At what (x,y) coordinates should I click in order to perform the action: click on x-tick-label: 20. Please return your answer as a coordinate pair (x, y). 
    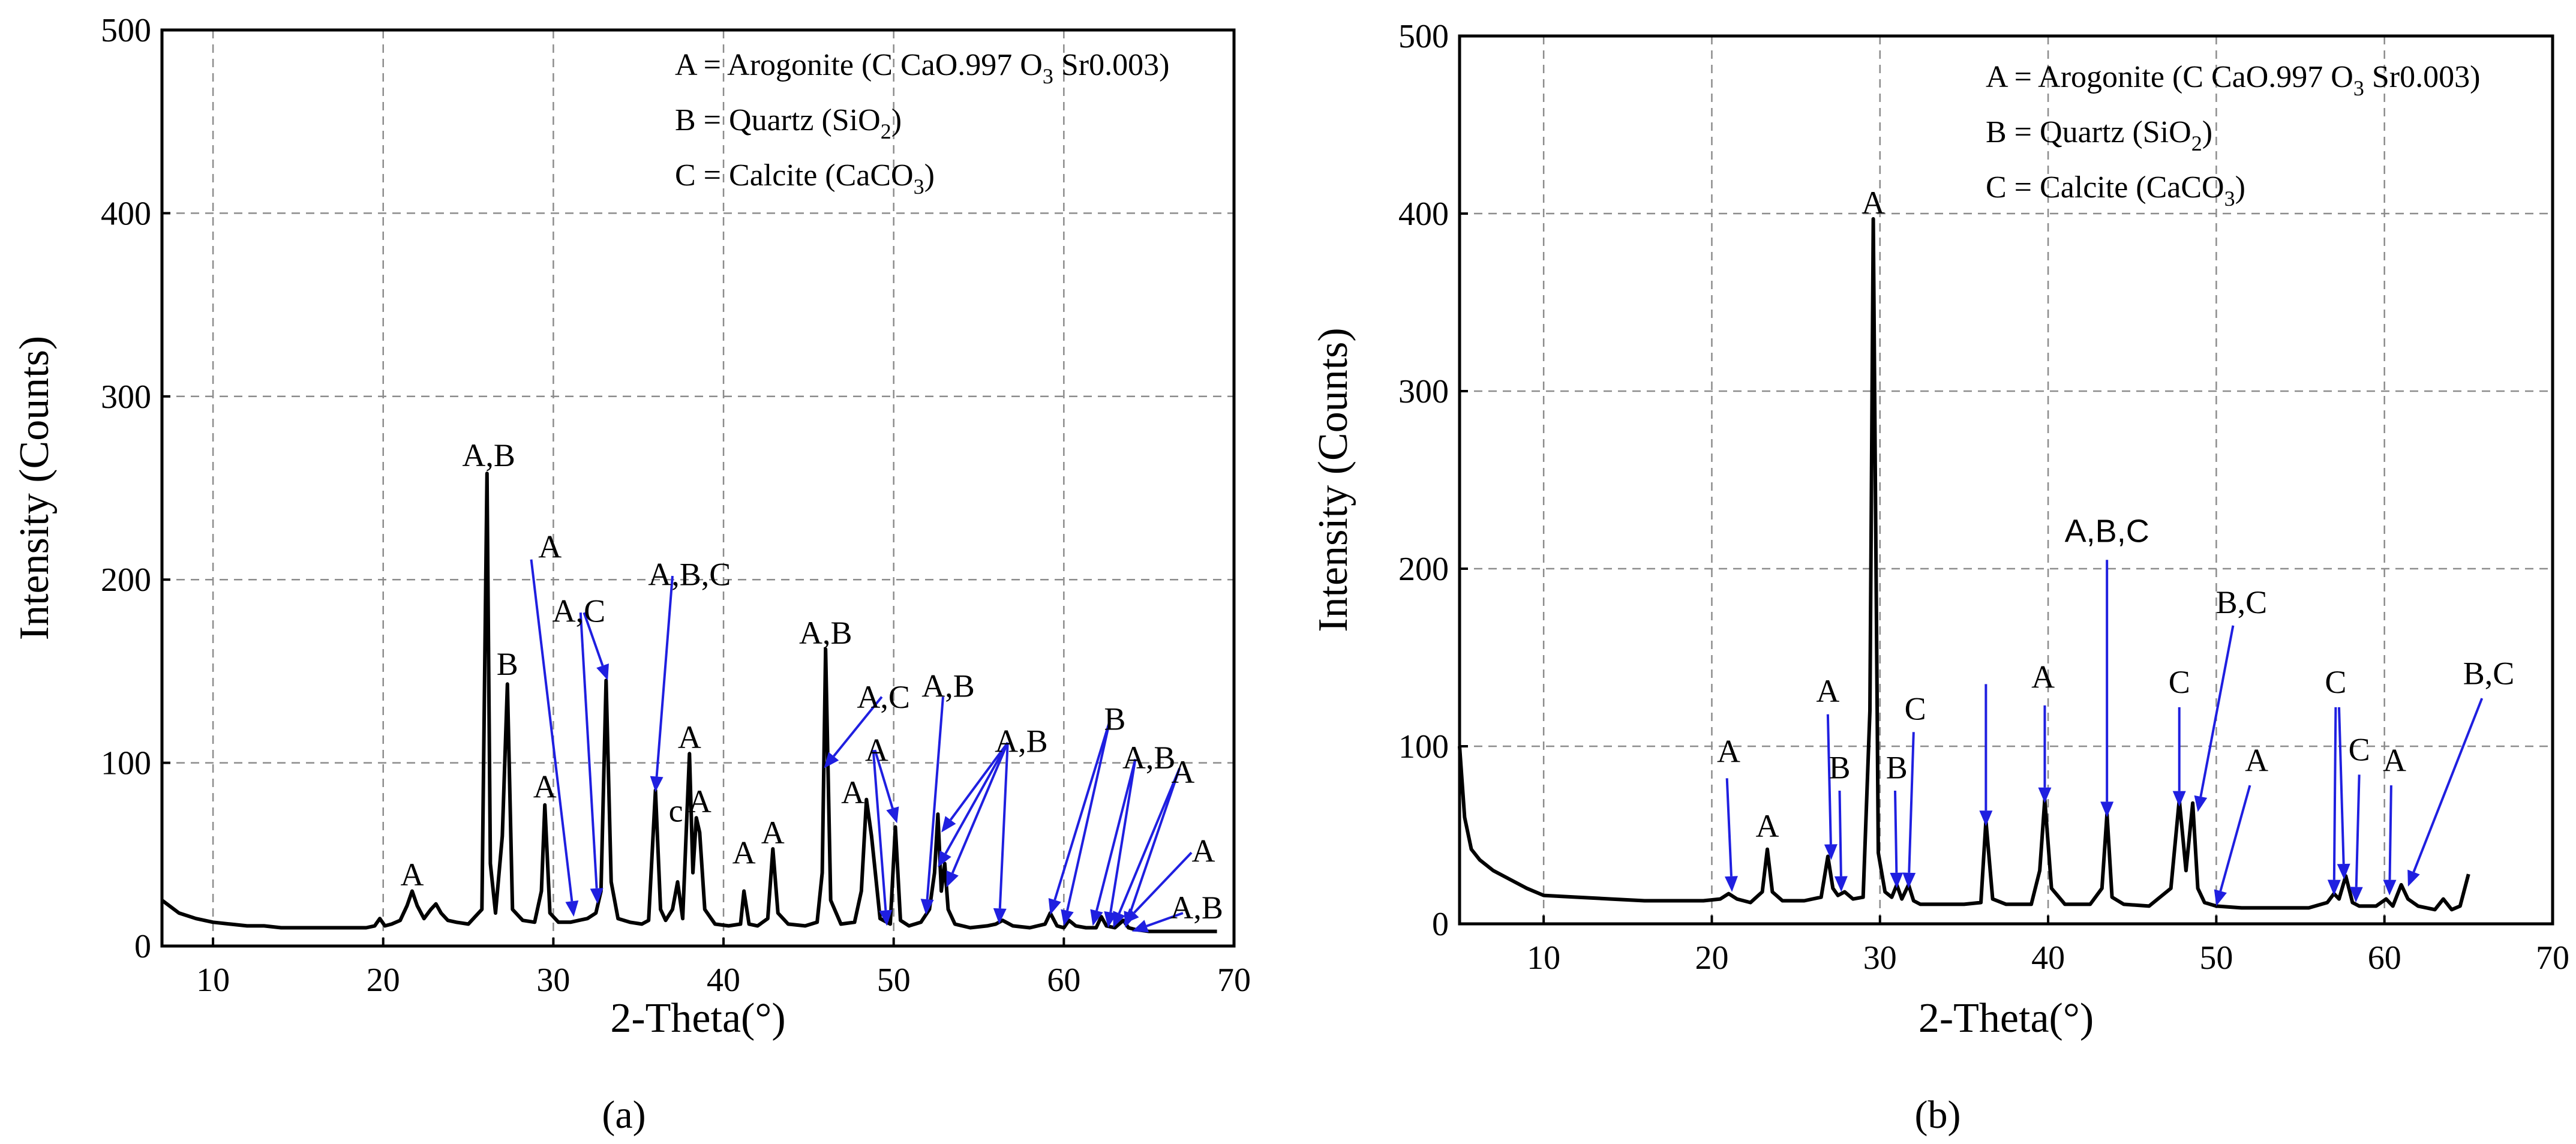
    Looking at the image, I should click on (1711, 958).